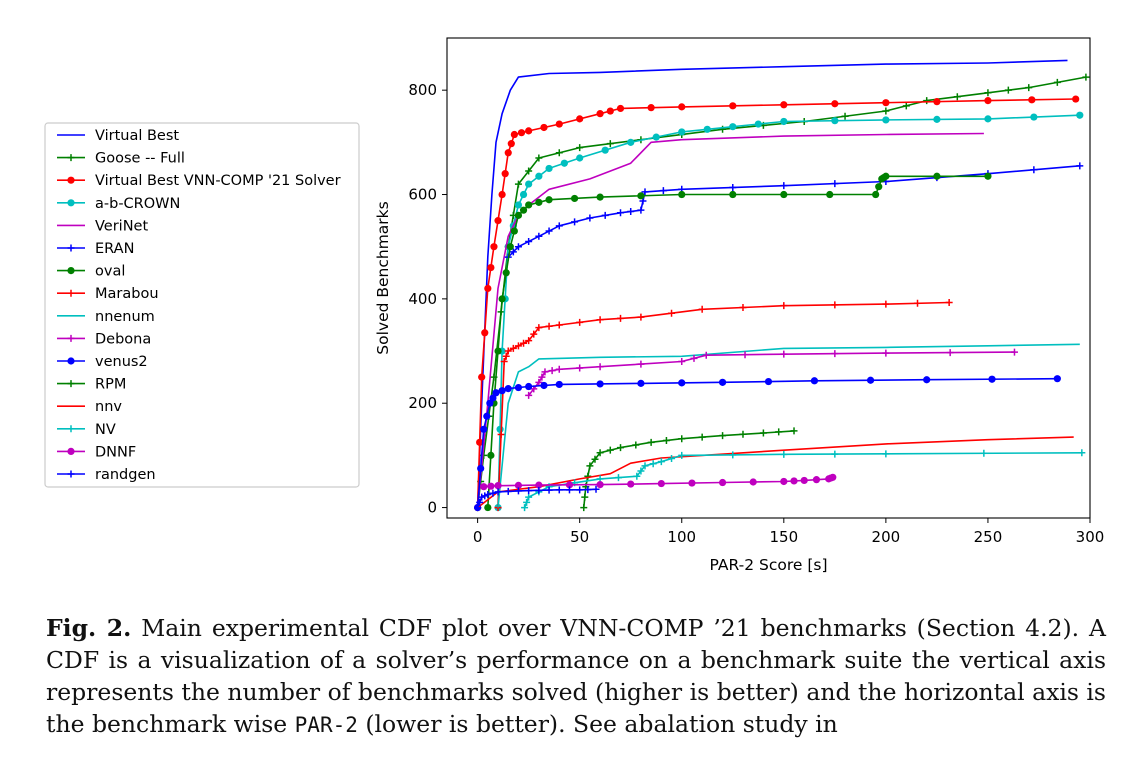  Describe the element at coordinates (123, 339) in the screenshot. I see `legend-label: Debona` at that location.